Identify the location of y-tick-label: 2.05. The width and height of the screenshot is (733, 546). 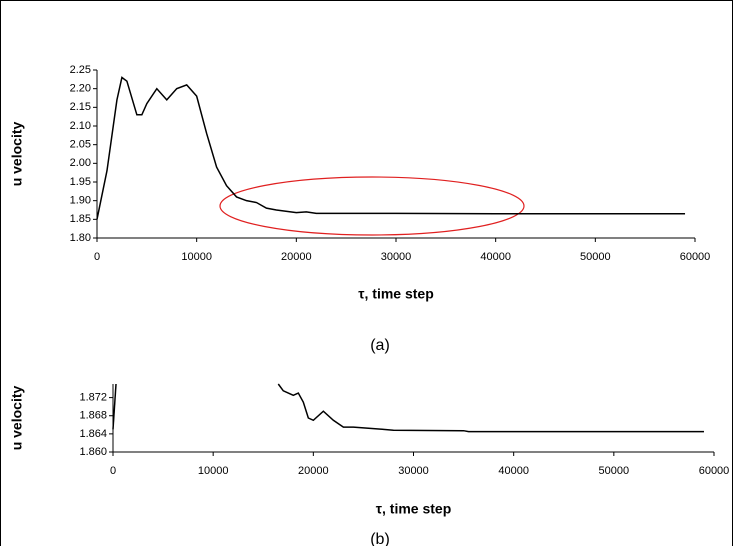
(80, 145).